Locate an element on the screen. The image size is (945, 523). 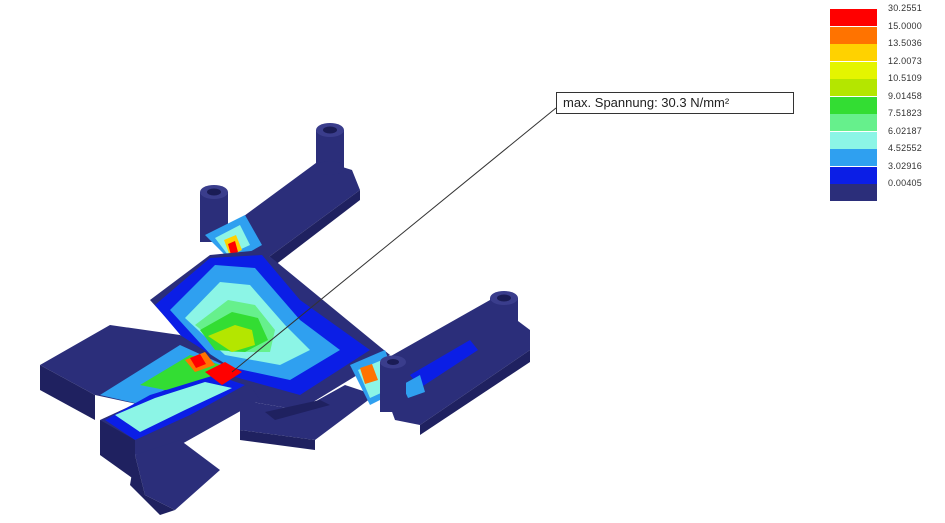
plate-stress-yellowgreen is located at coordinates (231, 338).